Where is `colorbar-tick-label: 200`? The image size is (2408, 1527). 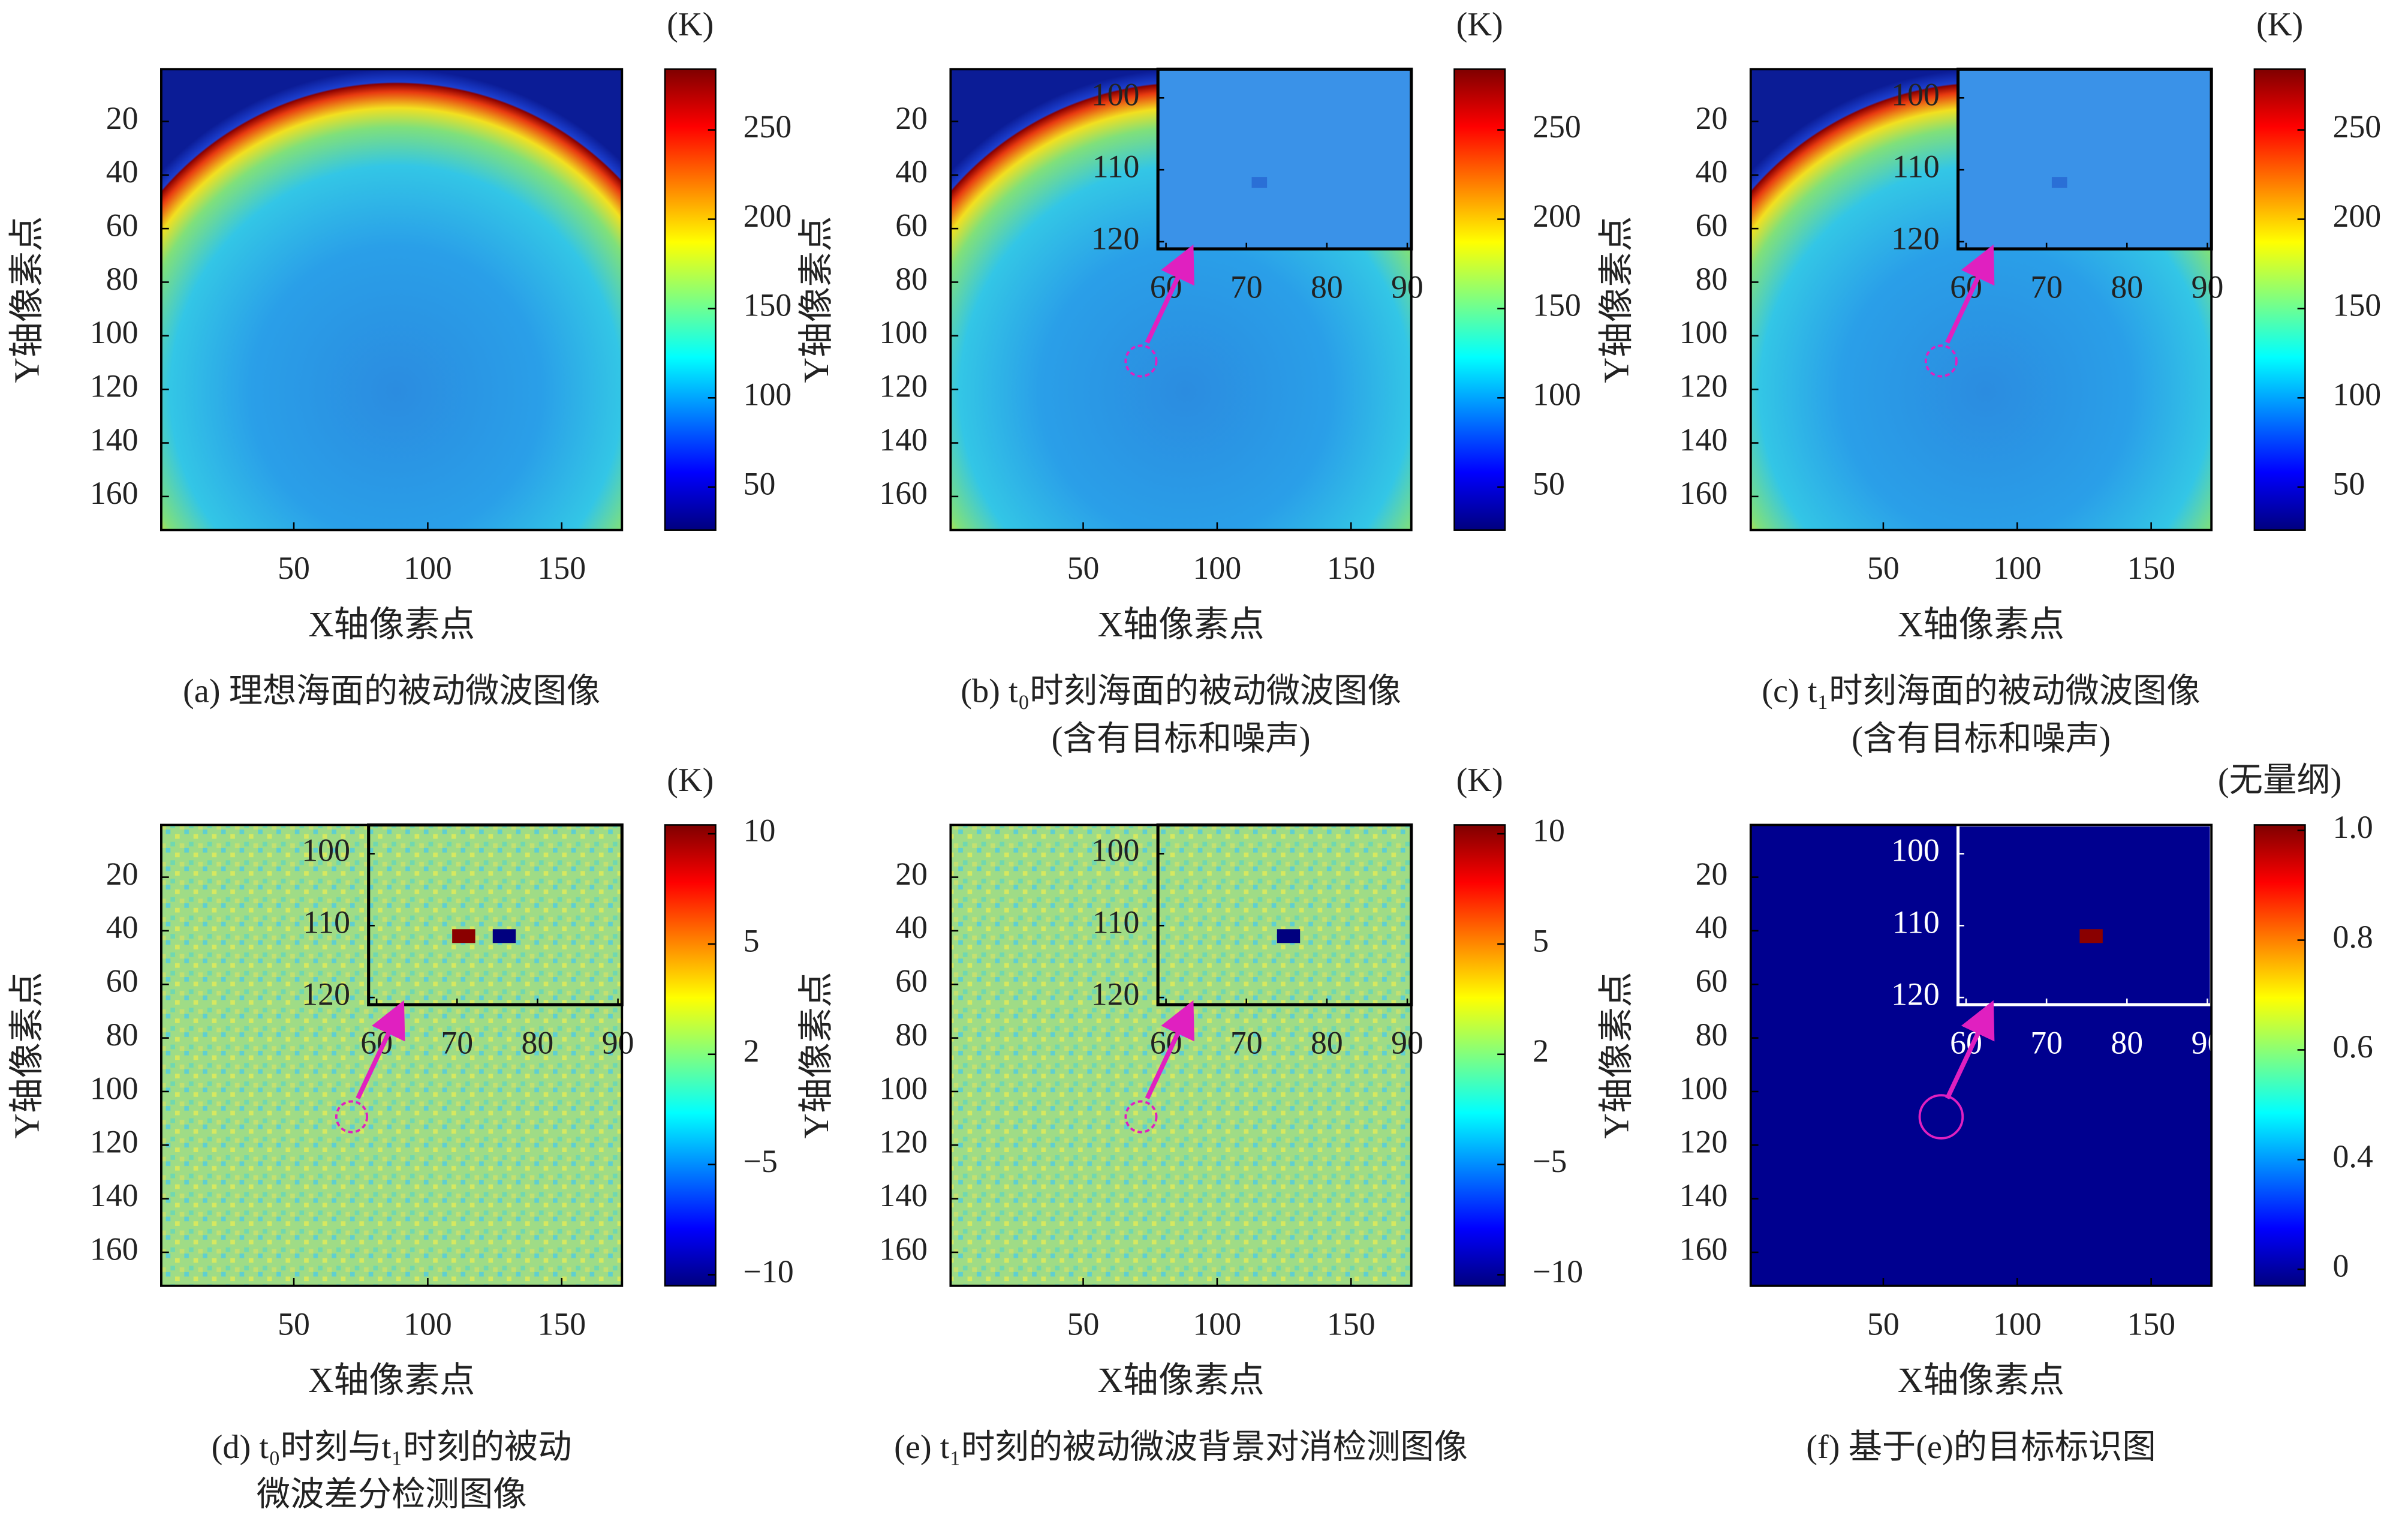 colorbar-tick-label: 200 is located at coordinates (1557, 216).